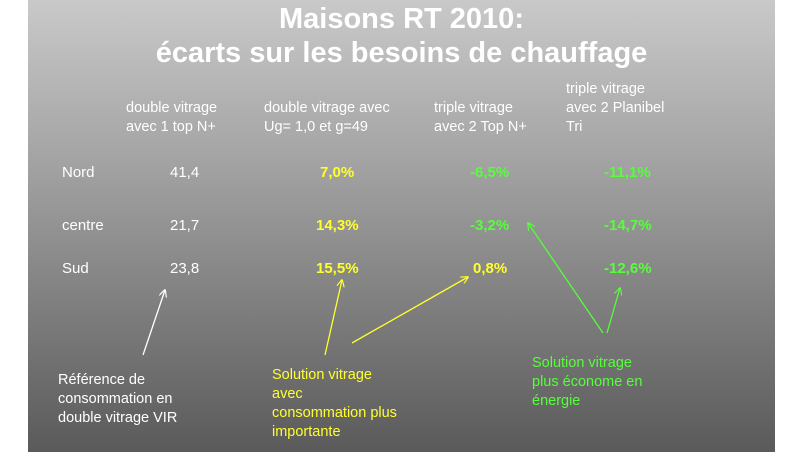 The image size is (800, 452). Describe the element at coordinates (627, 172) in the screenshot. I see `table-cell: -11,1%` at that location.